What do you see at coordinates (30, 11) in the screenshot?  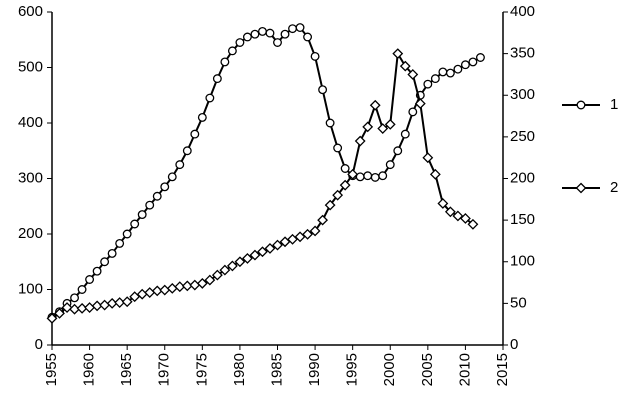 I see `y-tick-label: 600` at bounding box center [30, 11].